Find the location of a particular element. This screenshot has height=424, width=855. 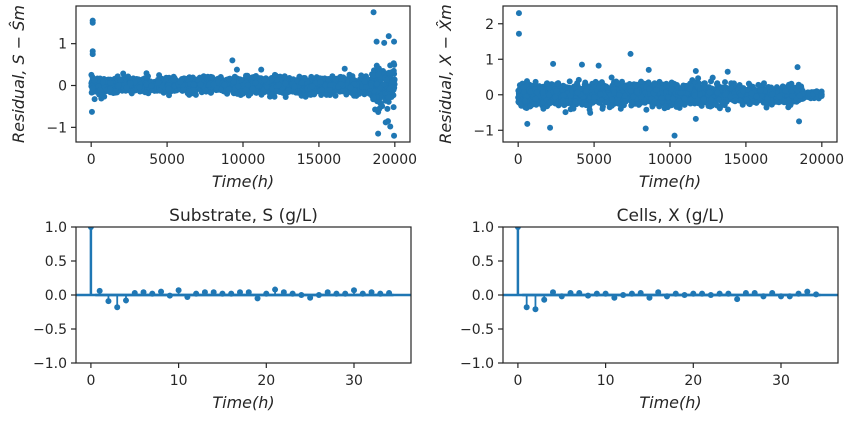

plot-area is located at coordinates (670, 270).